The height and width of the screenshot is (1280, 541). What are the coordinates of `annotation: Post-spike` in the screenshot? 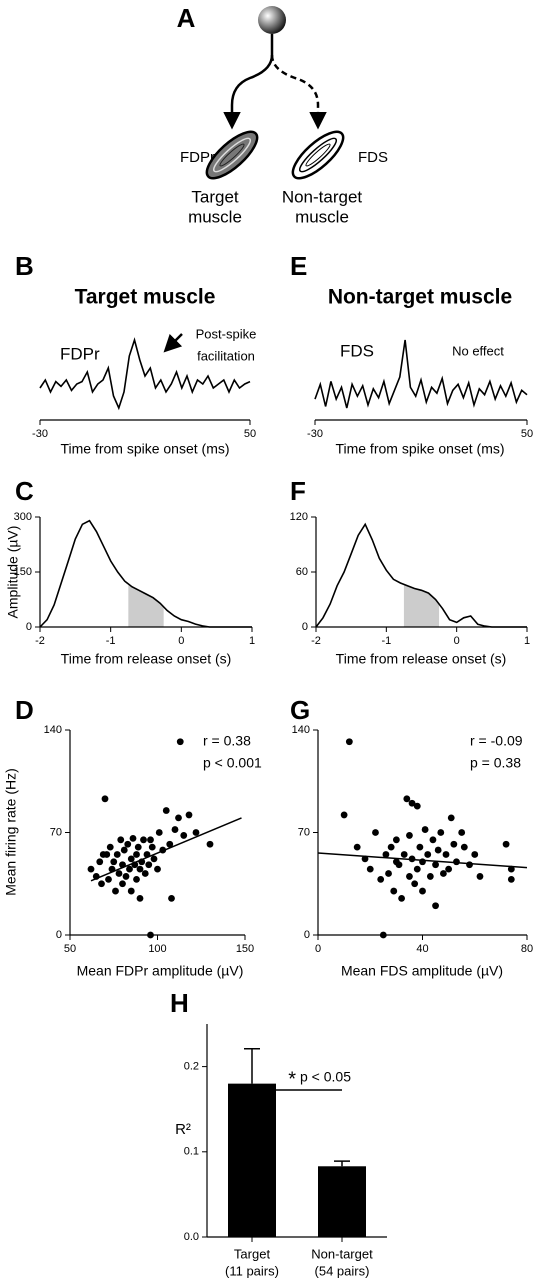 It's located at (226, 333).